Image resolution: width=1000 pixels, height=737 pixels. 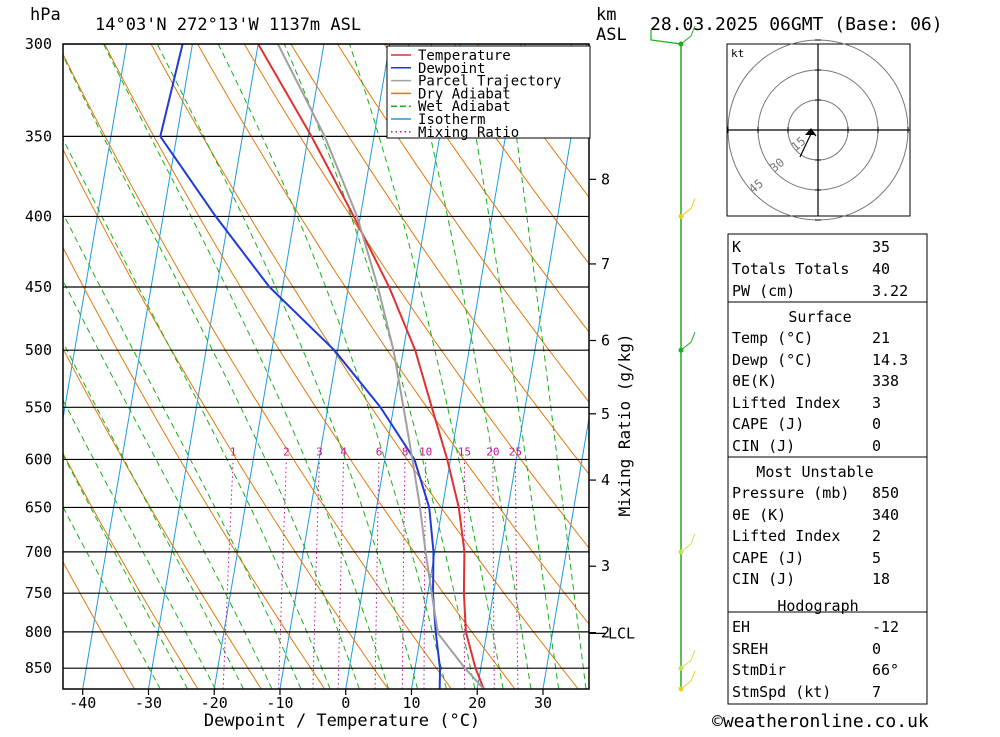 What do you see at coordinates (763, 446) in the screenshot?
I see `surface-cin-label: CIN (J)` at bounding box center [763, 446].